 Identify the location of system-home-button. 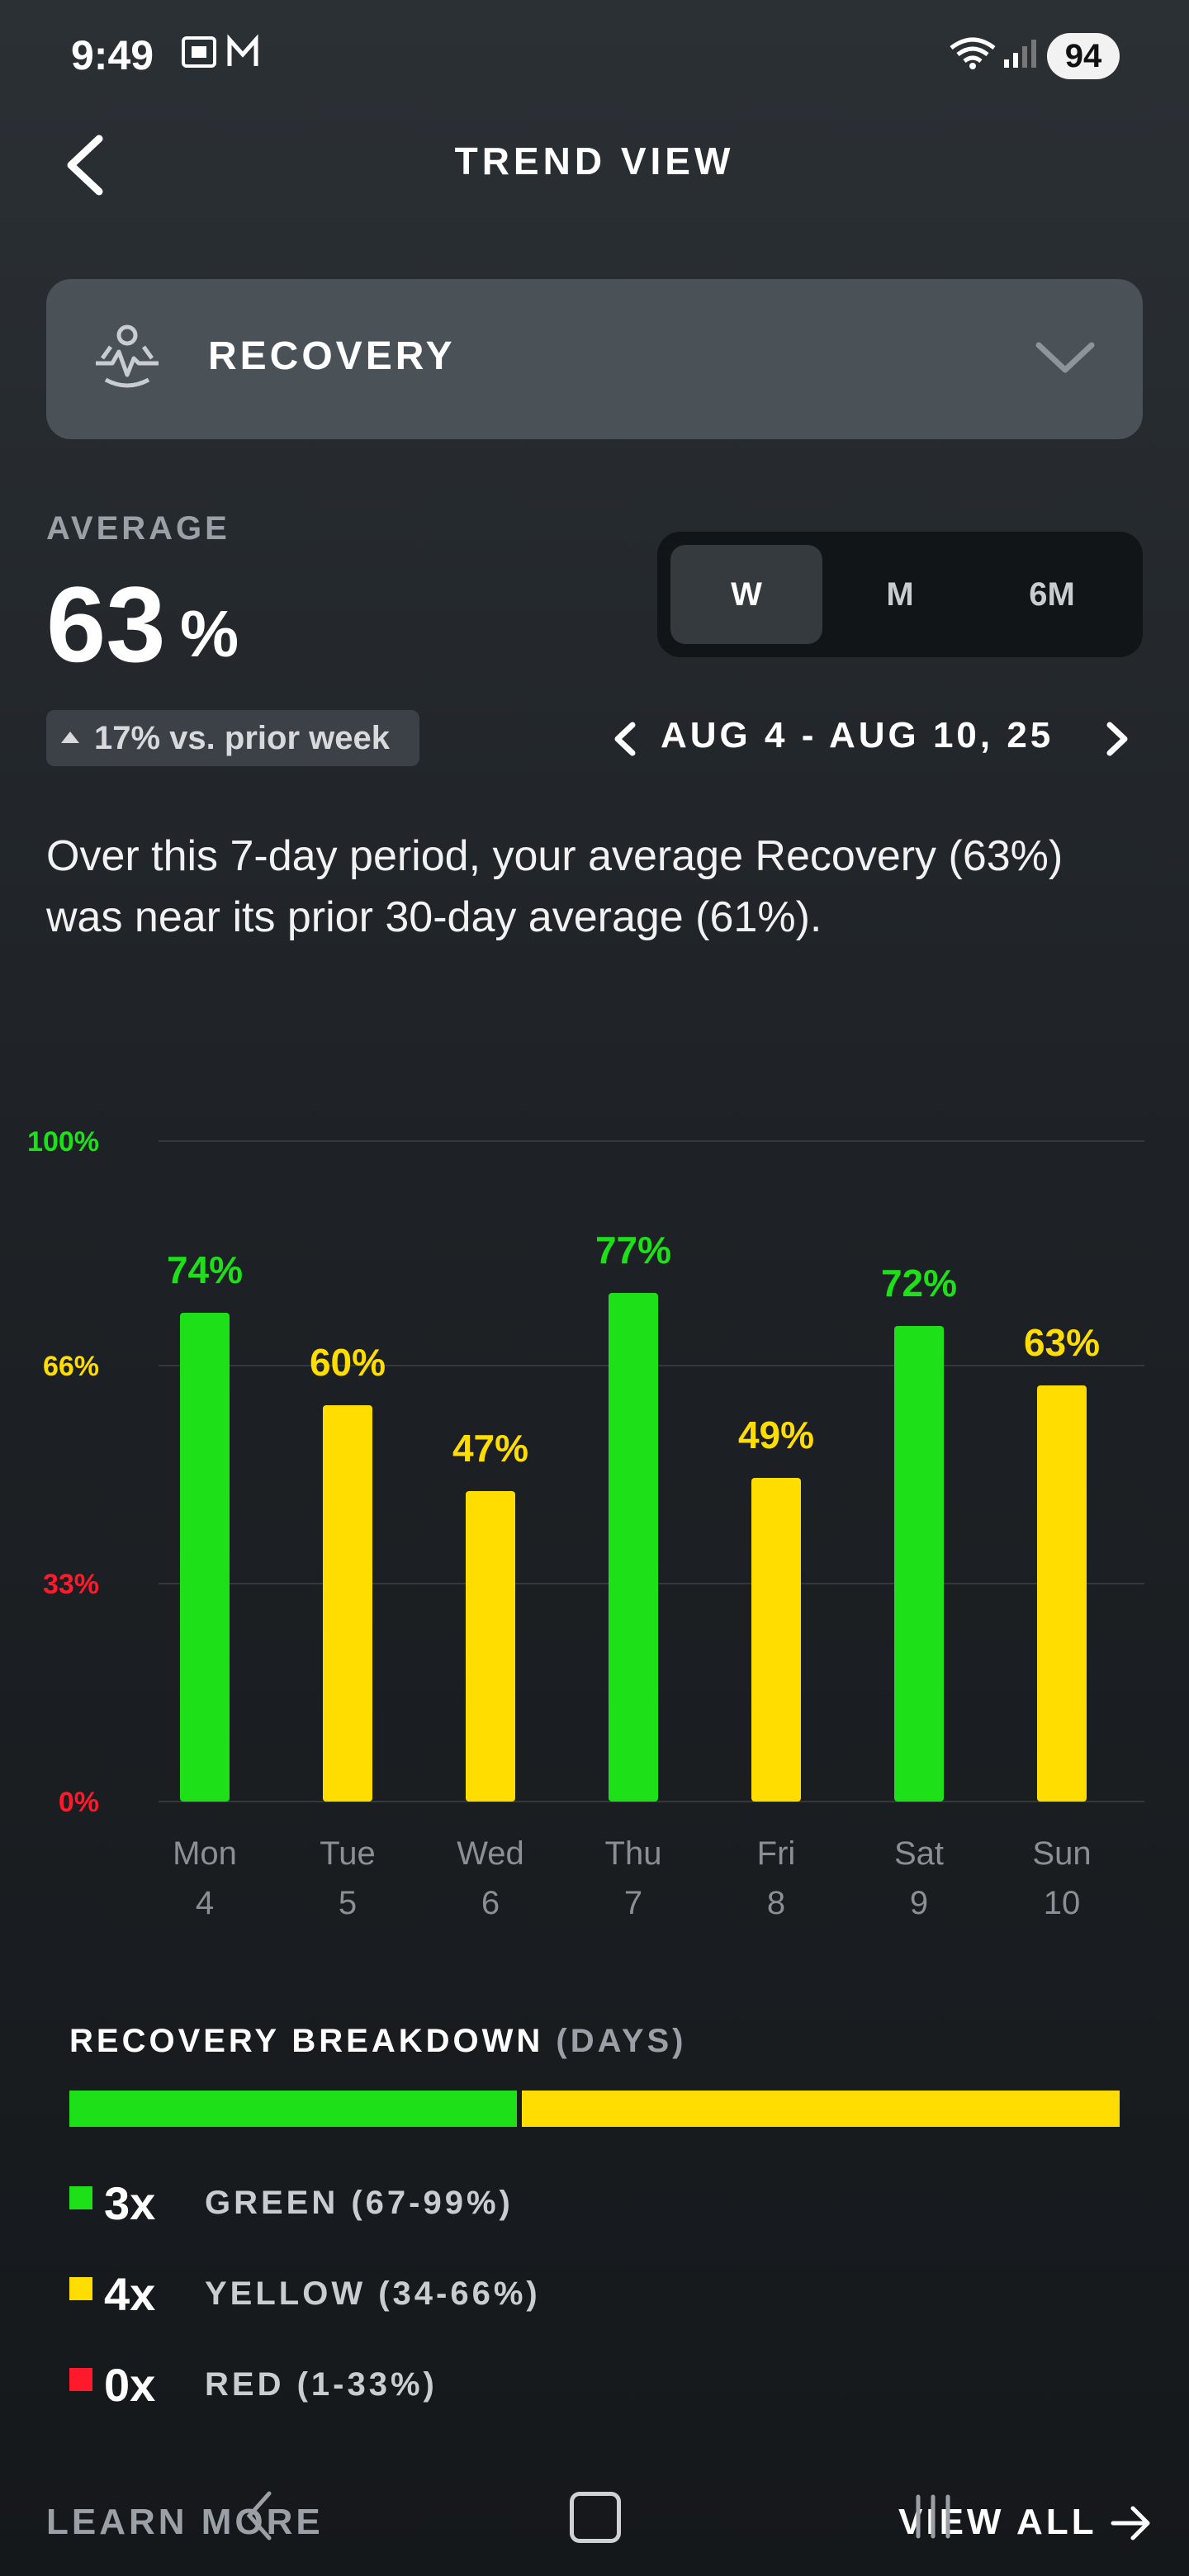
(595, 2517).